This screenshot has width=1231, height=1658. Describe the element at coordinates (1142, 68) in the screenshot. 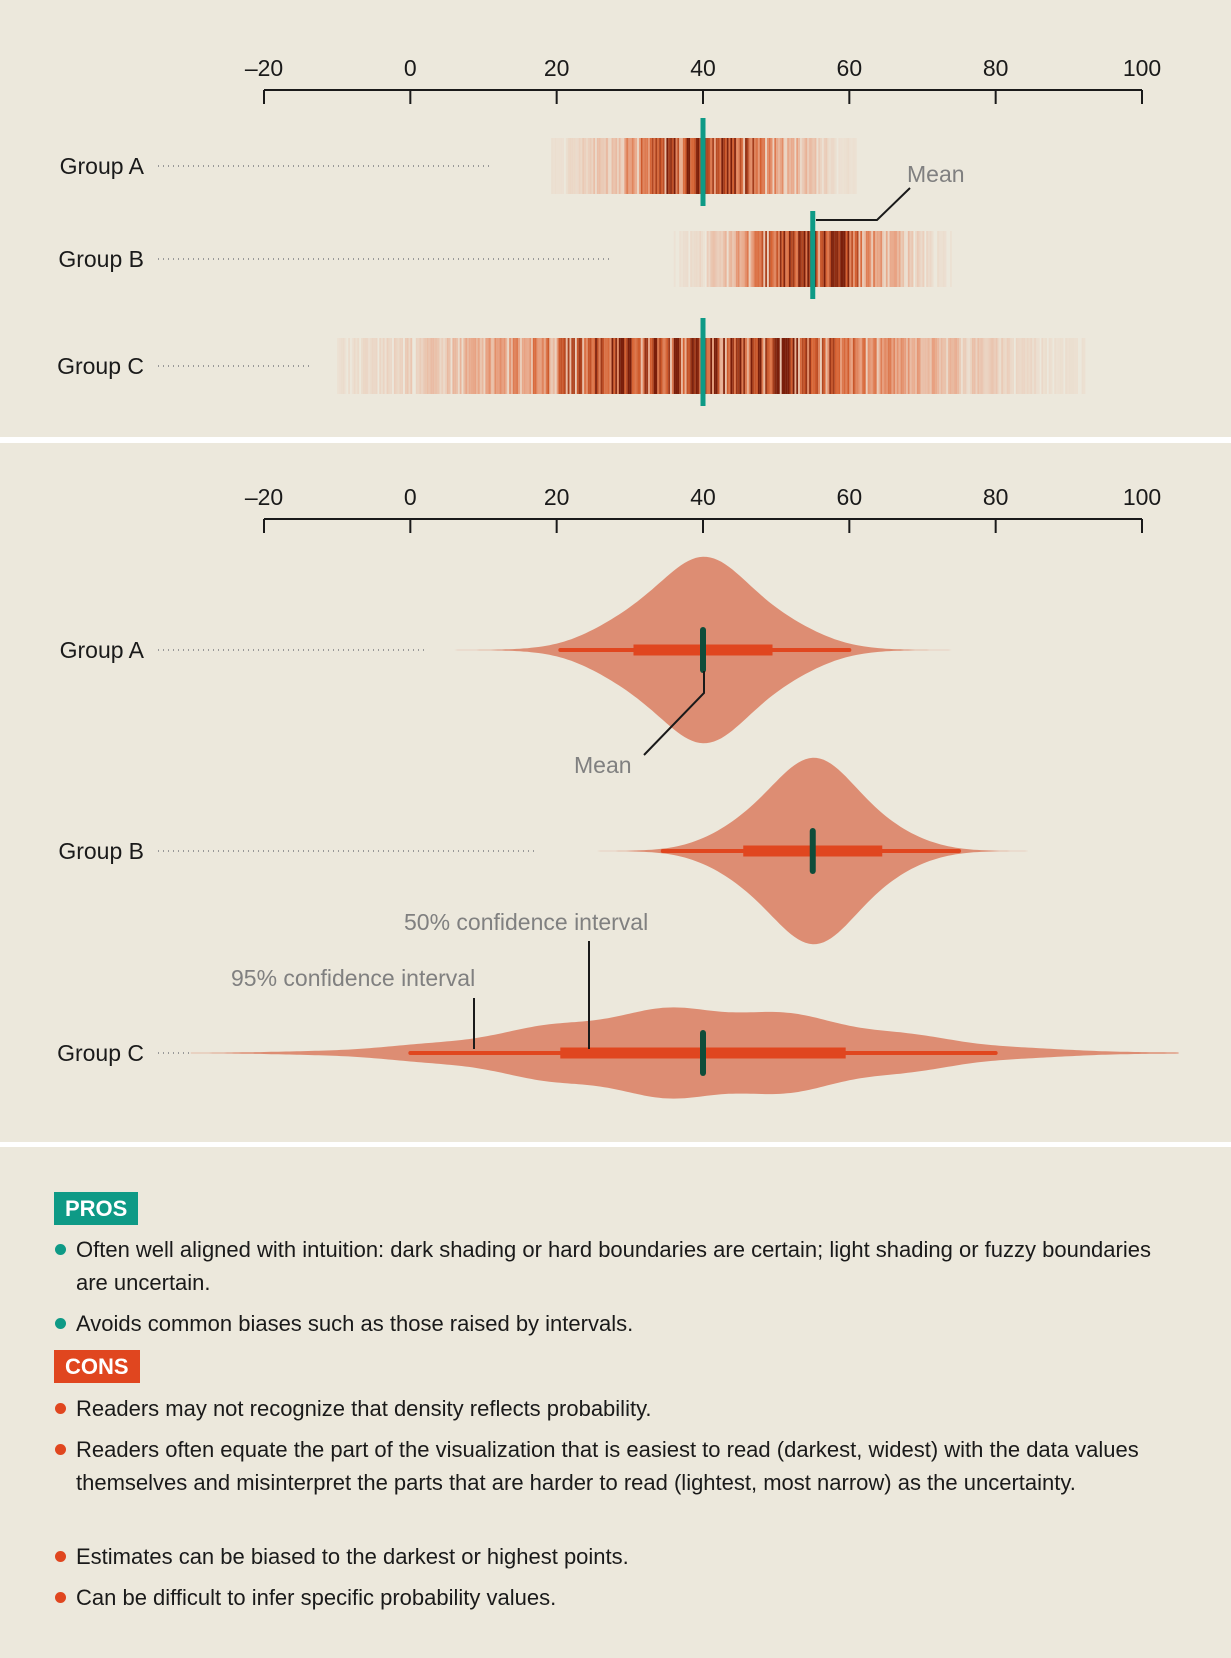

I see `x-tick-label: 100` at that location.